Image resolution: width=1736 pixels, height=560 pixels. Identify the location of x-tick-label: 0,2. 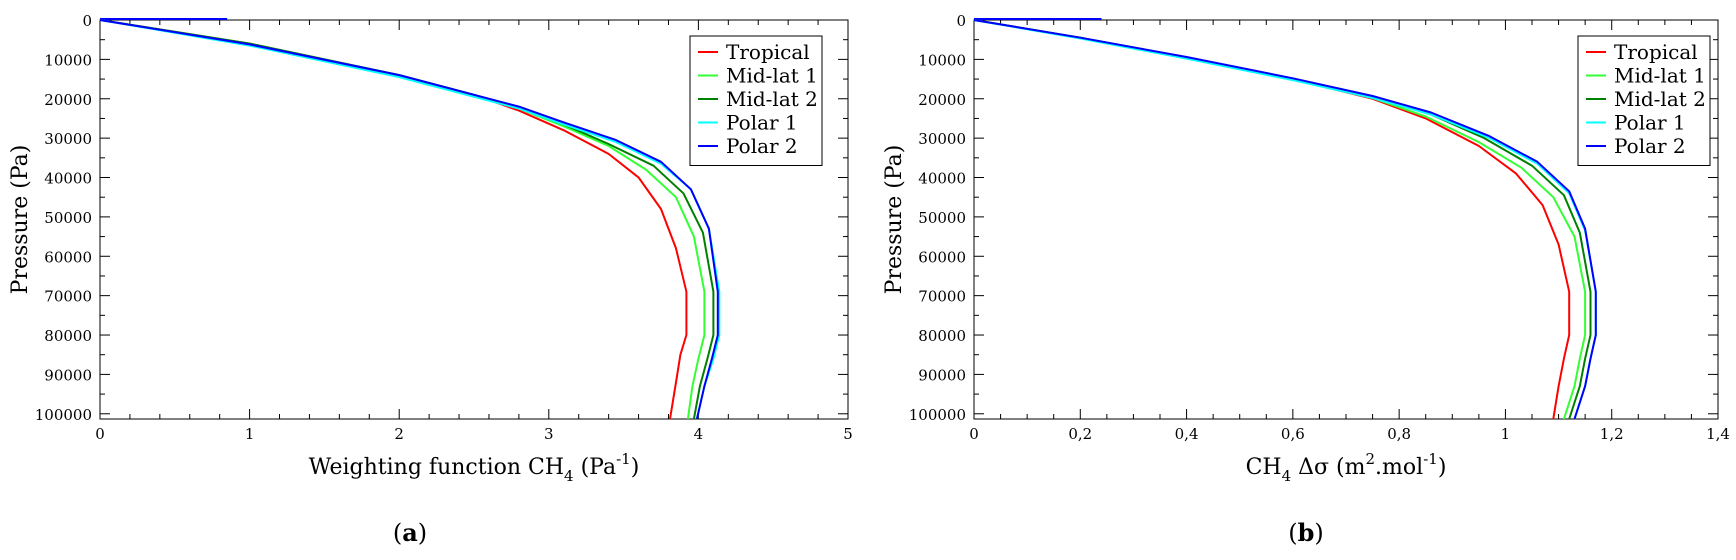
(1080, 434).